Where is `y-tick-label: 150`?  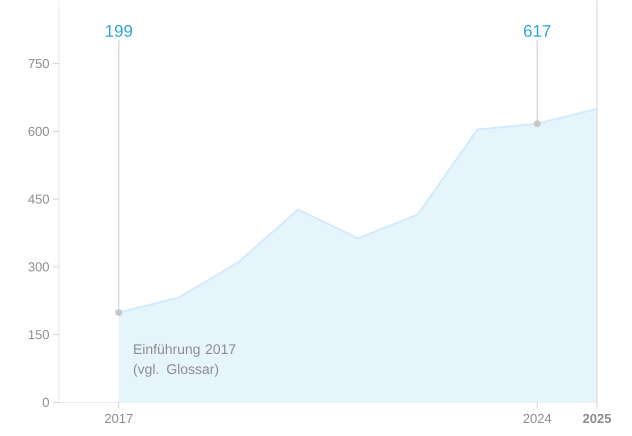
y-tick-label: 150 is located at coordinates (38, 335).